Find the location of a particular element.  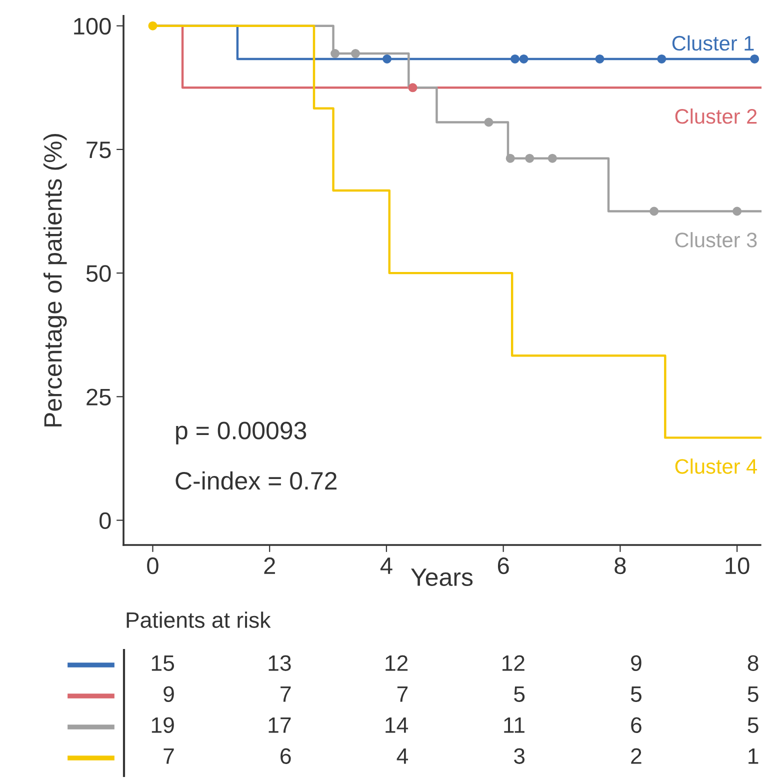

x-tick-label: 4 is located at coordinates (386, 566).